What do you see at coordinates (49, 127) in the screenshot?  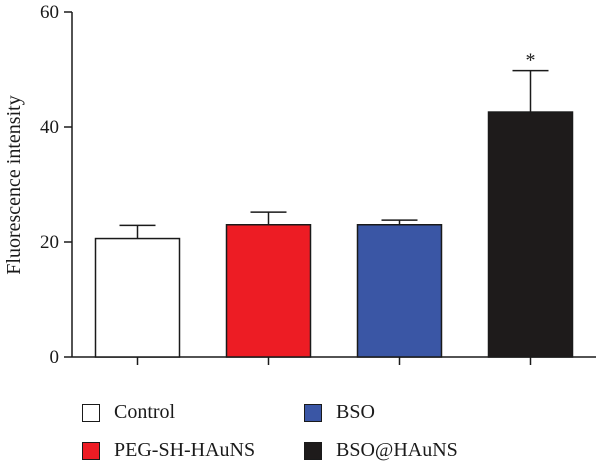 I see `y-tick-label: 40` at bounding box center [49, 127].